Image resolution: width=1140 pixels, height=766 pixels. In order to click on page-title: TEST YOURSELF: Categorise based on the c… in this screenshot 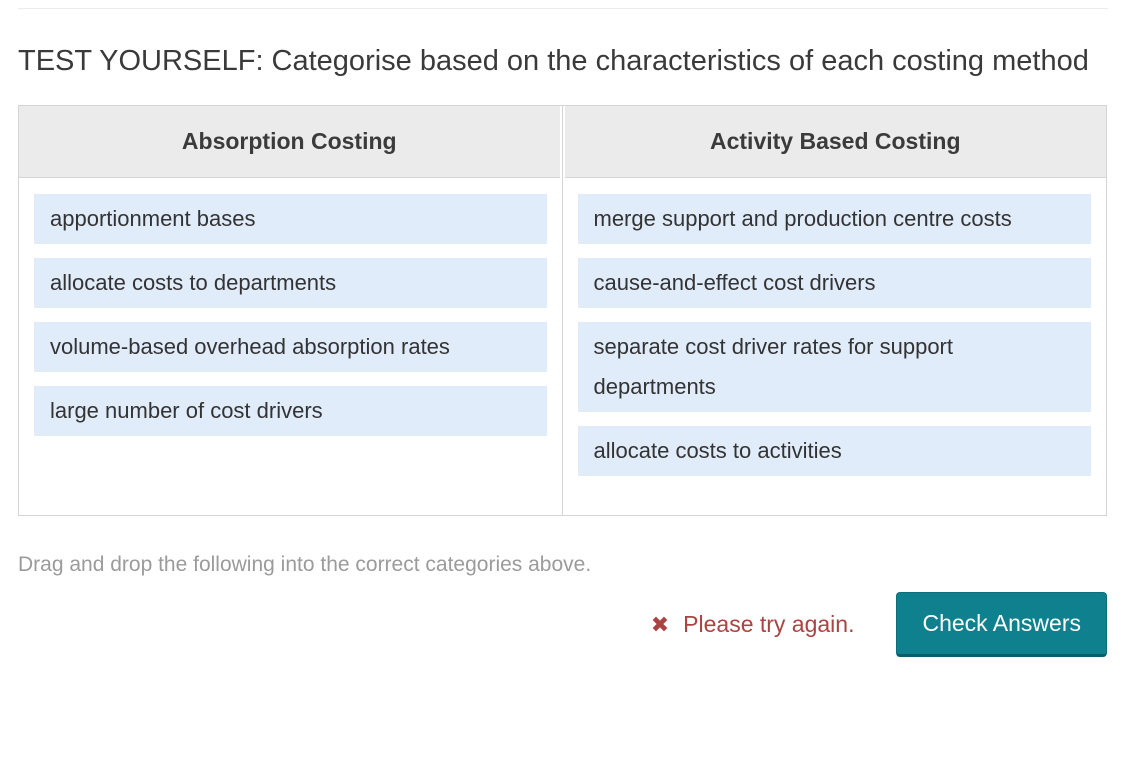, I will do `click(553, 61)`.